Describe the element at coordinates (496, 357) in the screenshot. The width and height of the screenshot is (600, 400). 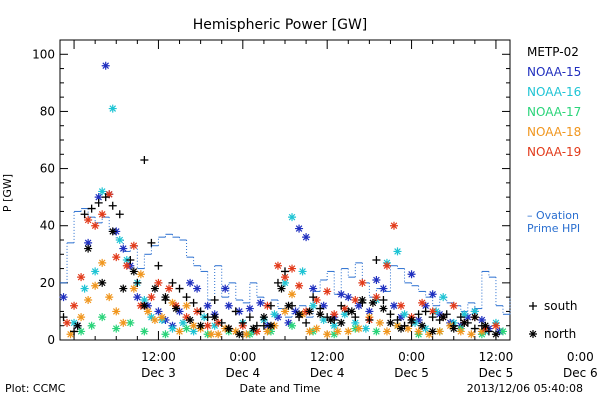
I see `x-tick-label: 12:00` at that location.